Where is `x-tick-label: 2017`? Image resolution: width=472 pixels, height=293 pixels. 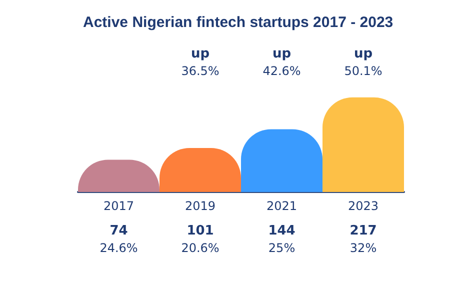 x-tick-label: 2017 is located at coordinates (118, 206).